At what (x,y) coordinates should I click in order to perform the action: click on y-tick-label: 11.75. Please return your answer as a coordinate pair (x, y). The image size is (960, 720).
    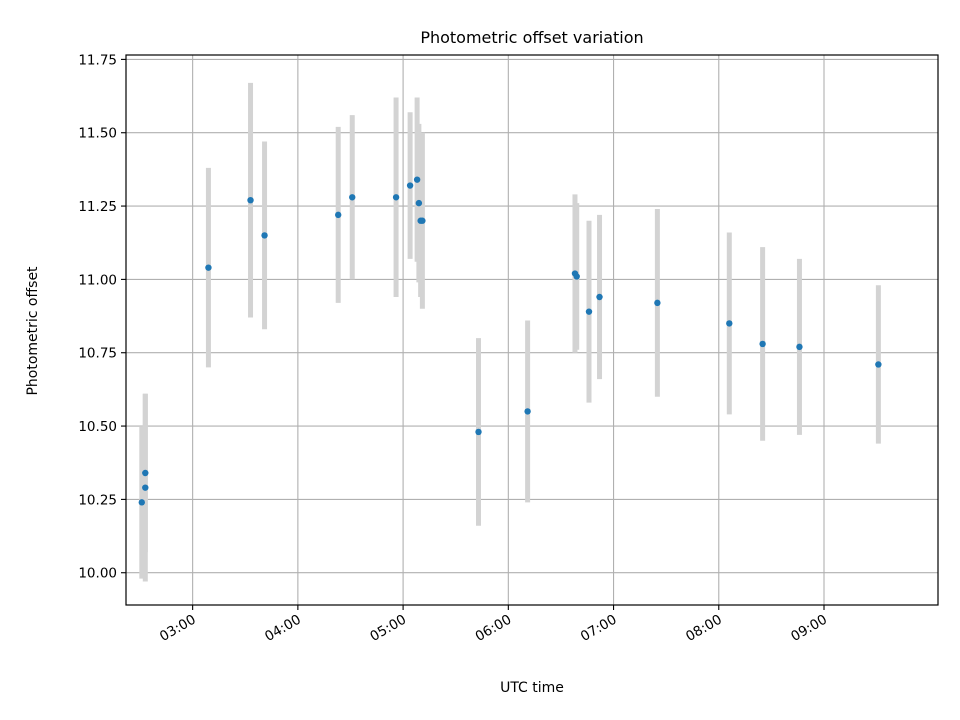
    Looking at the image, I should click on (97, 60).